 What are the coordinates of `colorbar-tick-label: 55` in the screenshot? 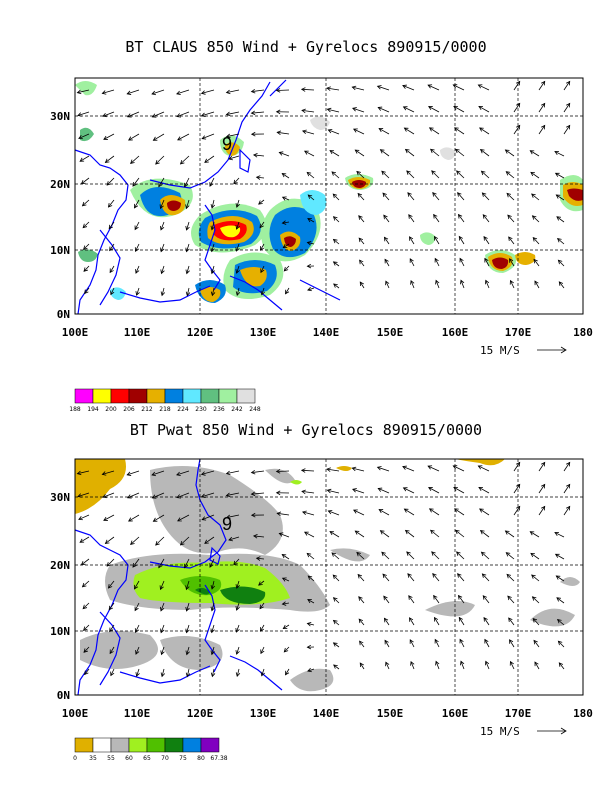 It's located at (111, 758).